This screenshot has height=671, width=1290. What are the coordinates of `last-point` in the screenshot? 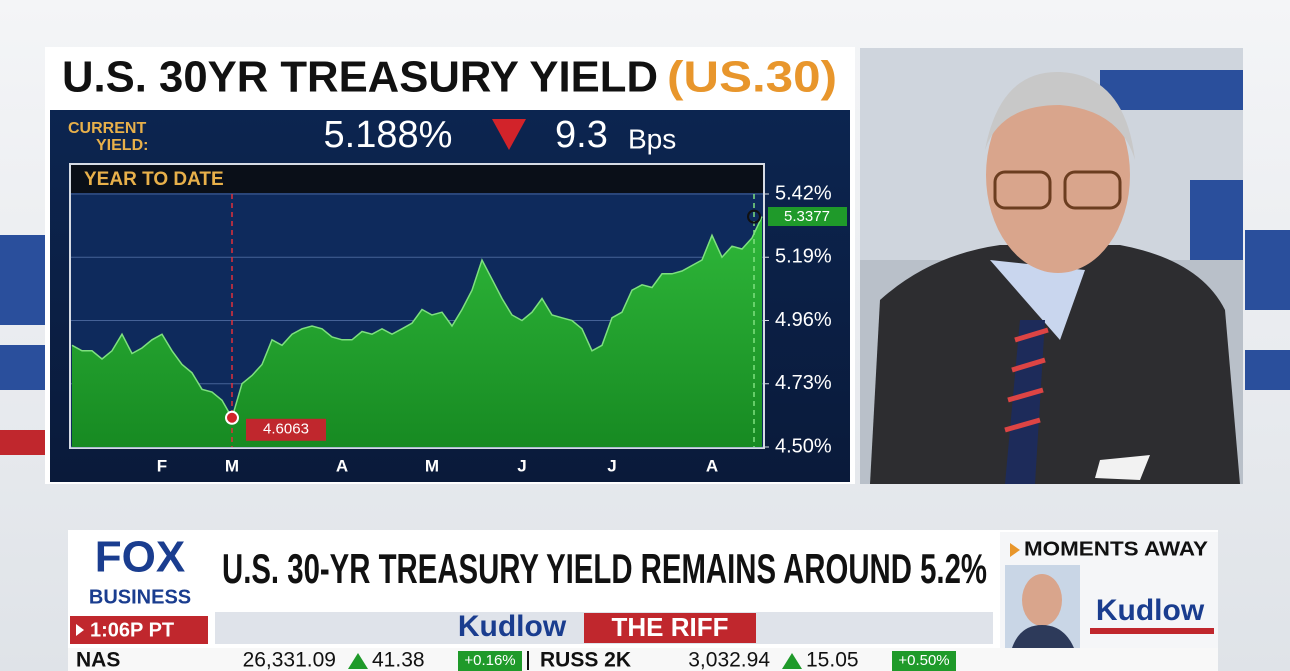 It's located at (754, 216).